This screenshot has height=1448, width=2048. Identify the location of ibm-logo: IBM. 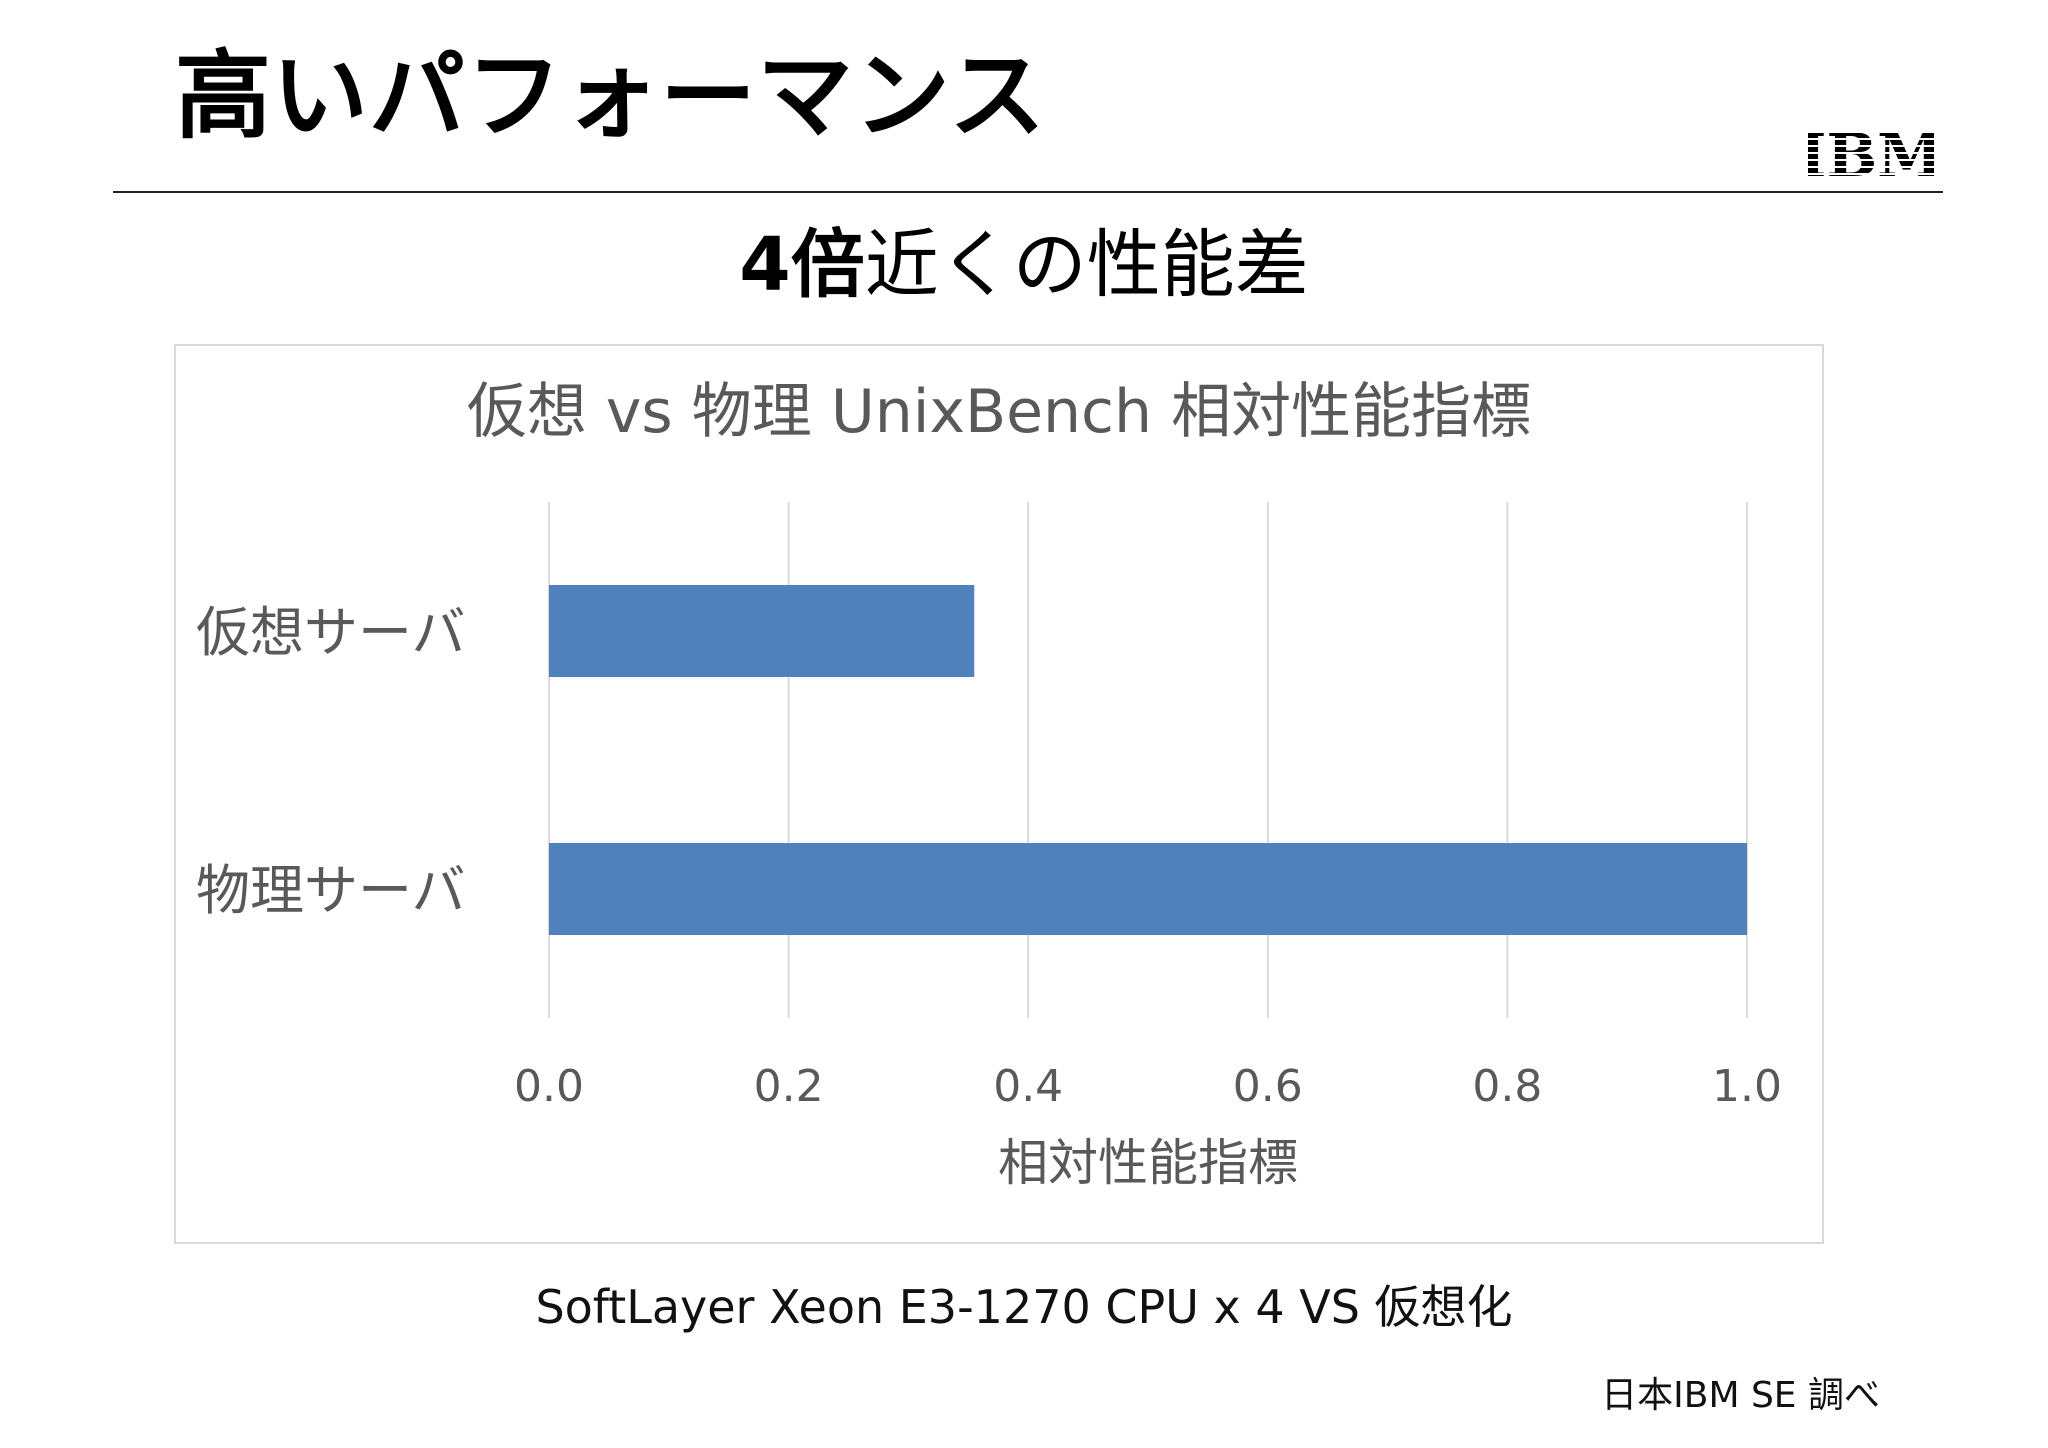
(1871, 153).